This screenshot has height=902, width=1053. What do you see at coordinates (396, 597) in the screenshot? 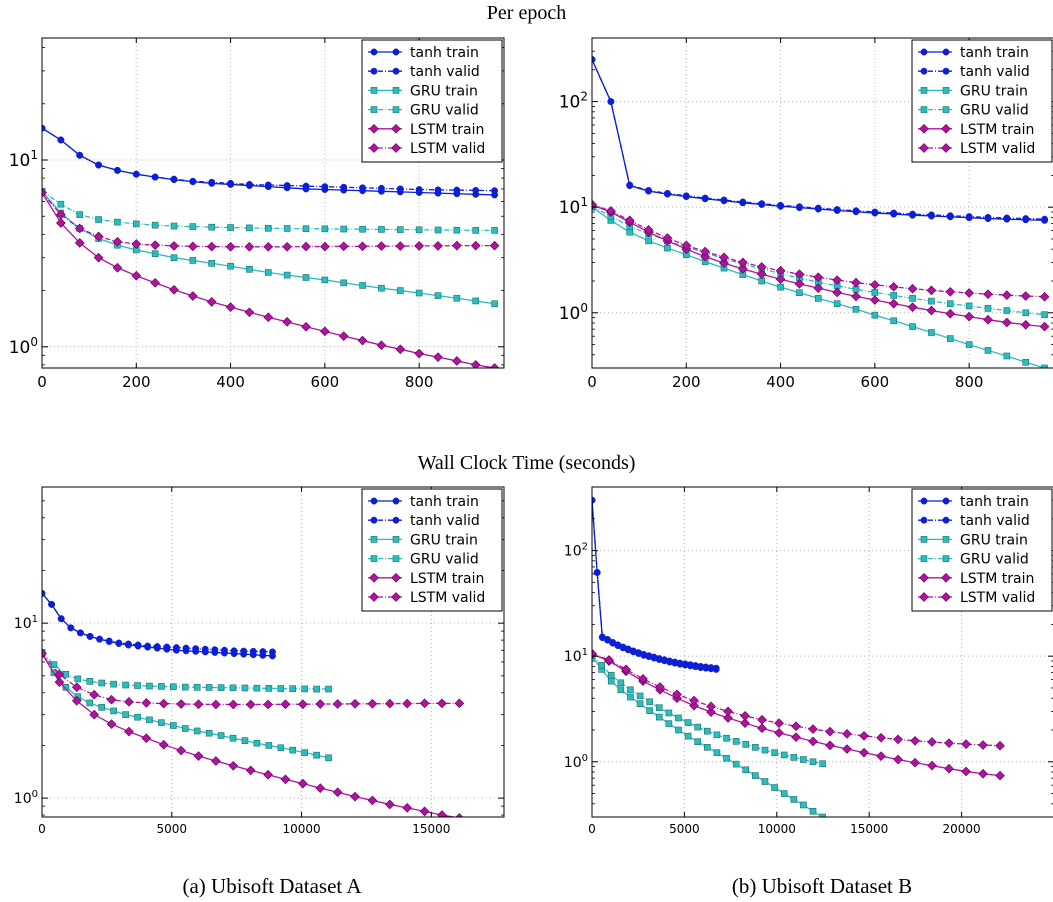
I see `legend-marker-lstm-valid` at bounding box center [396, 597].